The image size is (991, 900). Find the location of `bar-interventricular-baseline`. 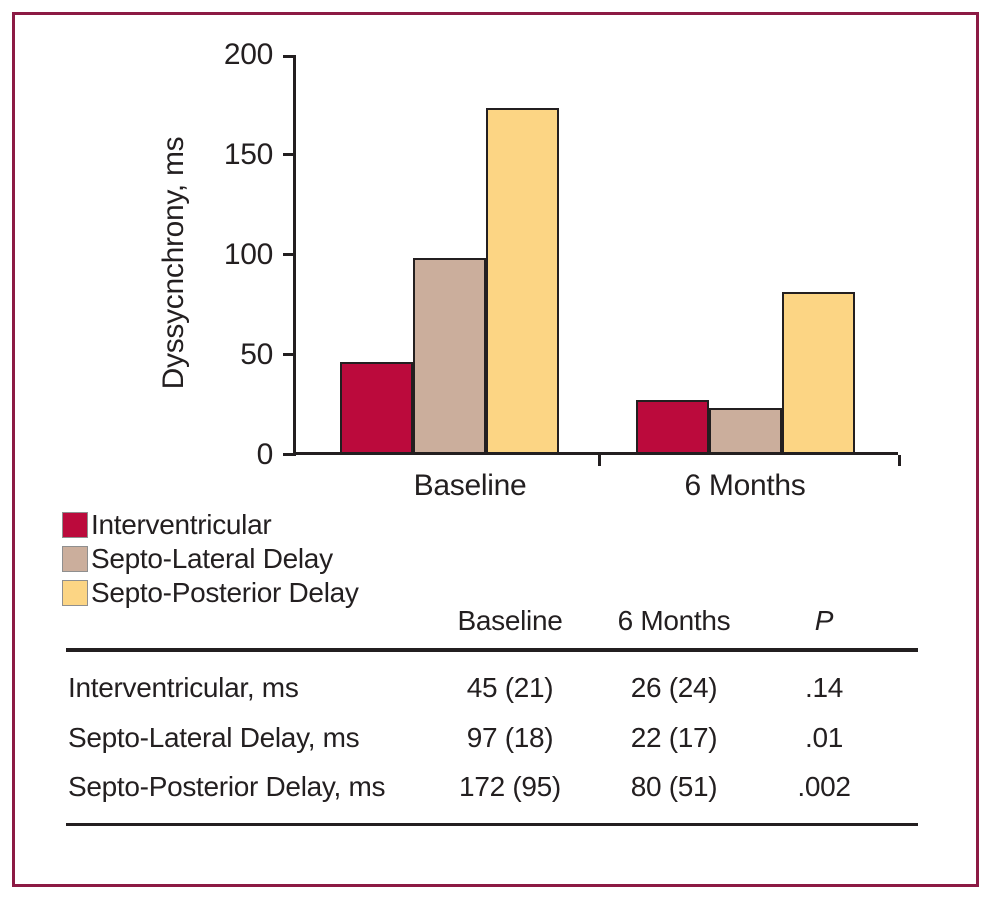

bar-interventricular-baseline is located at coordinates (376, 407).